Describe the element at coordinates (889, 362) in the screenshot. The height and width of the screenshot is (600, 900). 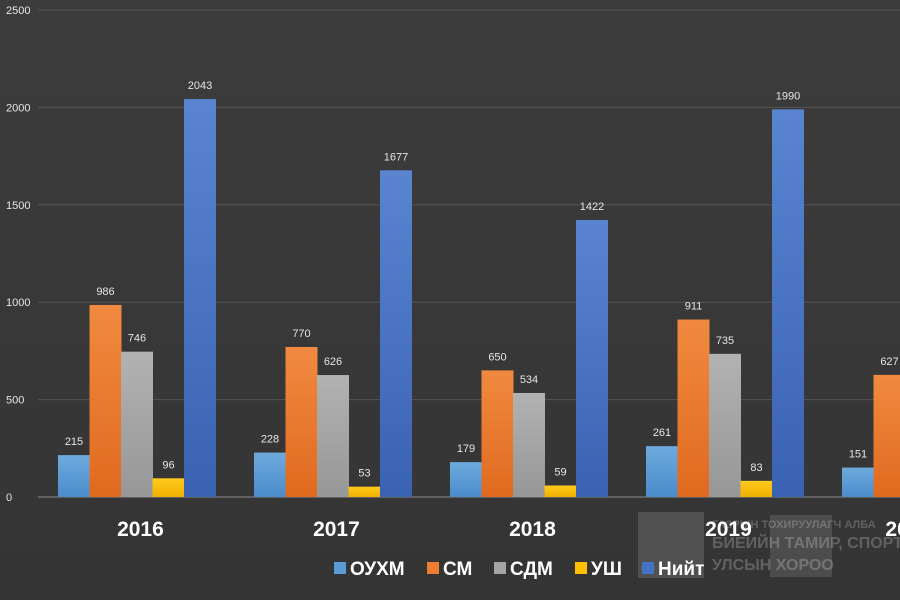
I see `data-label: 627` at that location.